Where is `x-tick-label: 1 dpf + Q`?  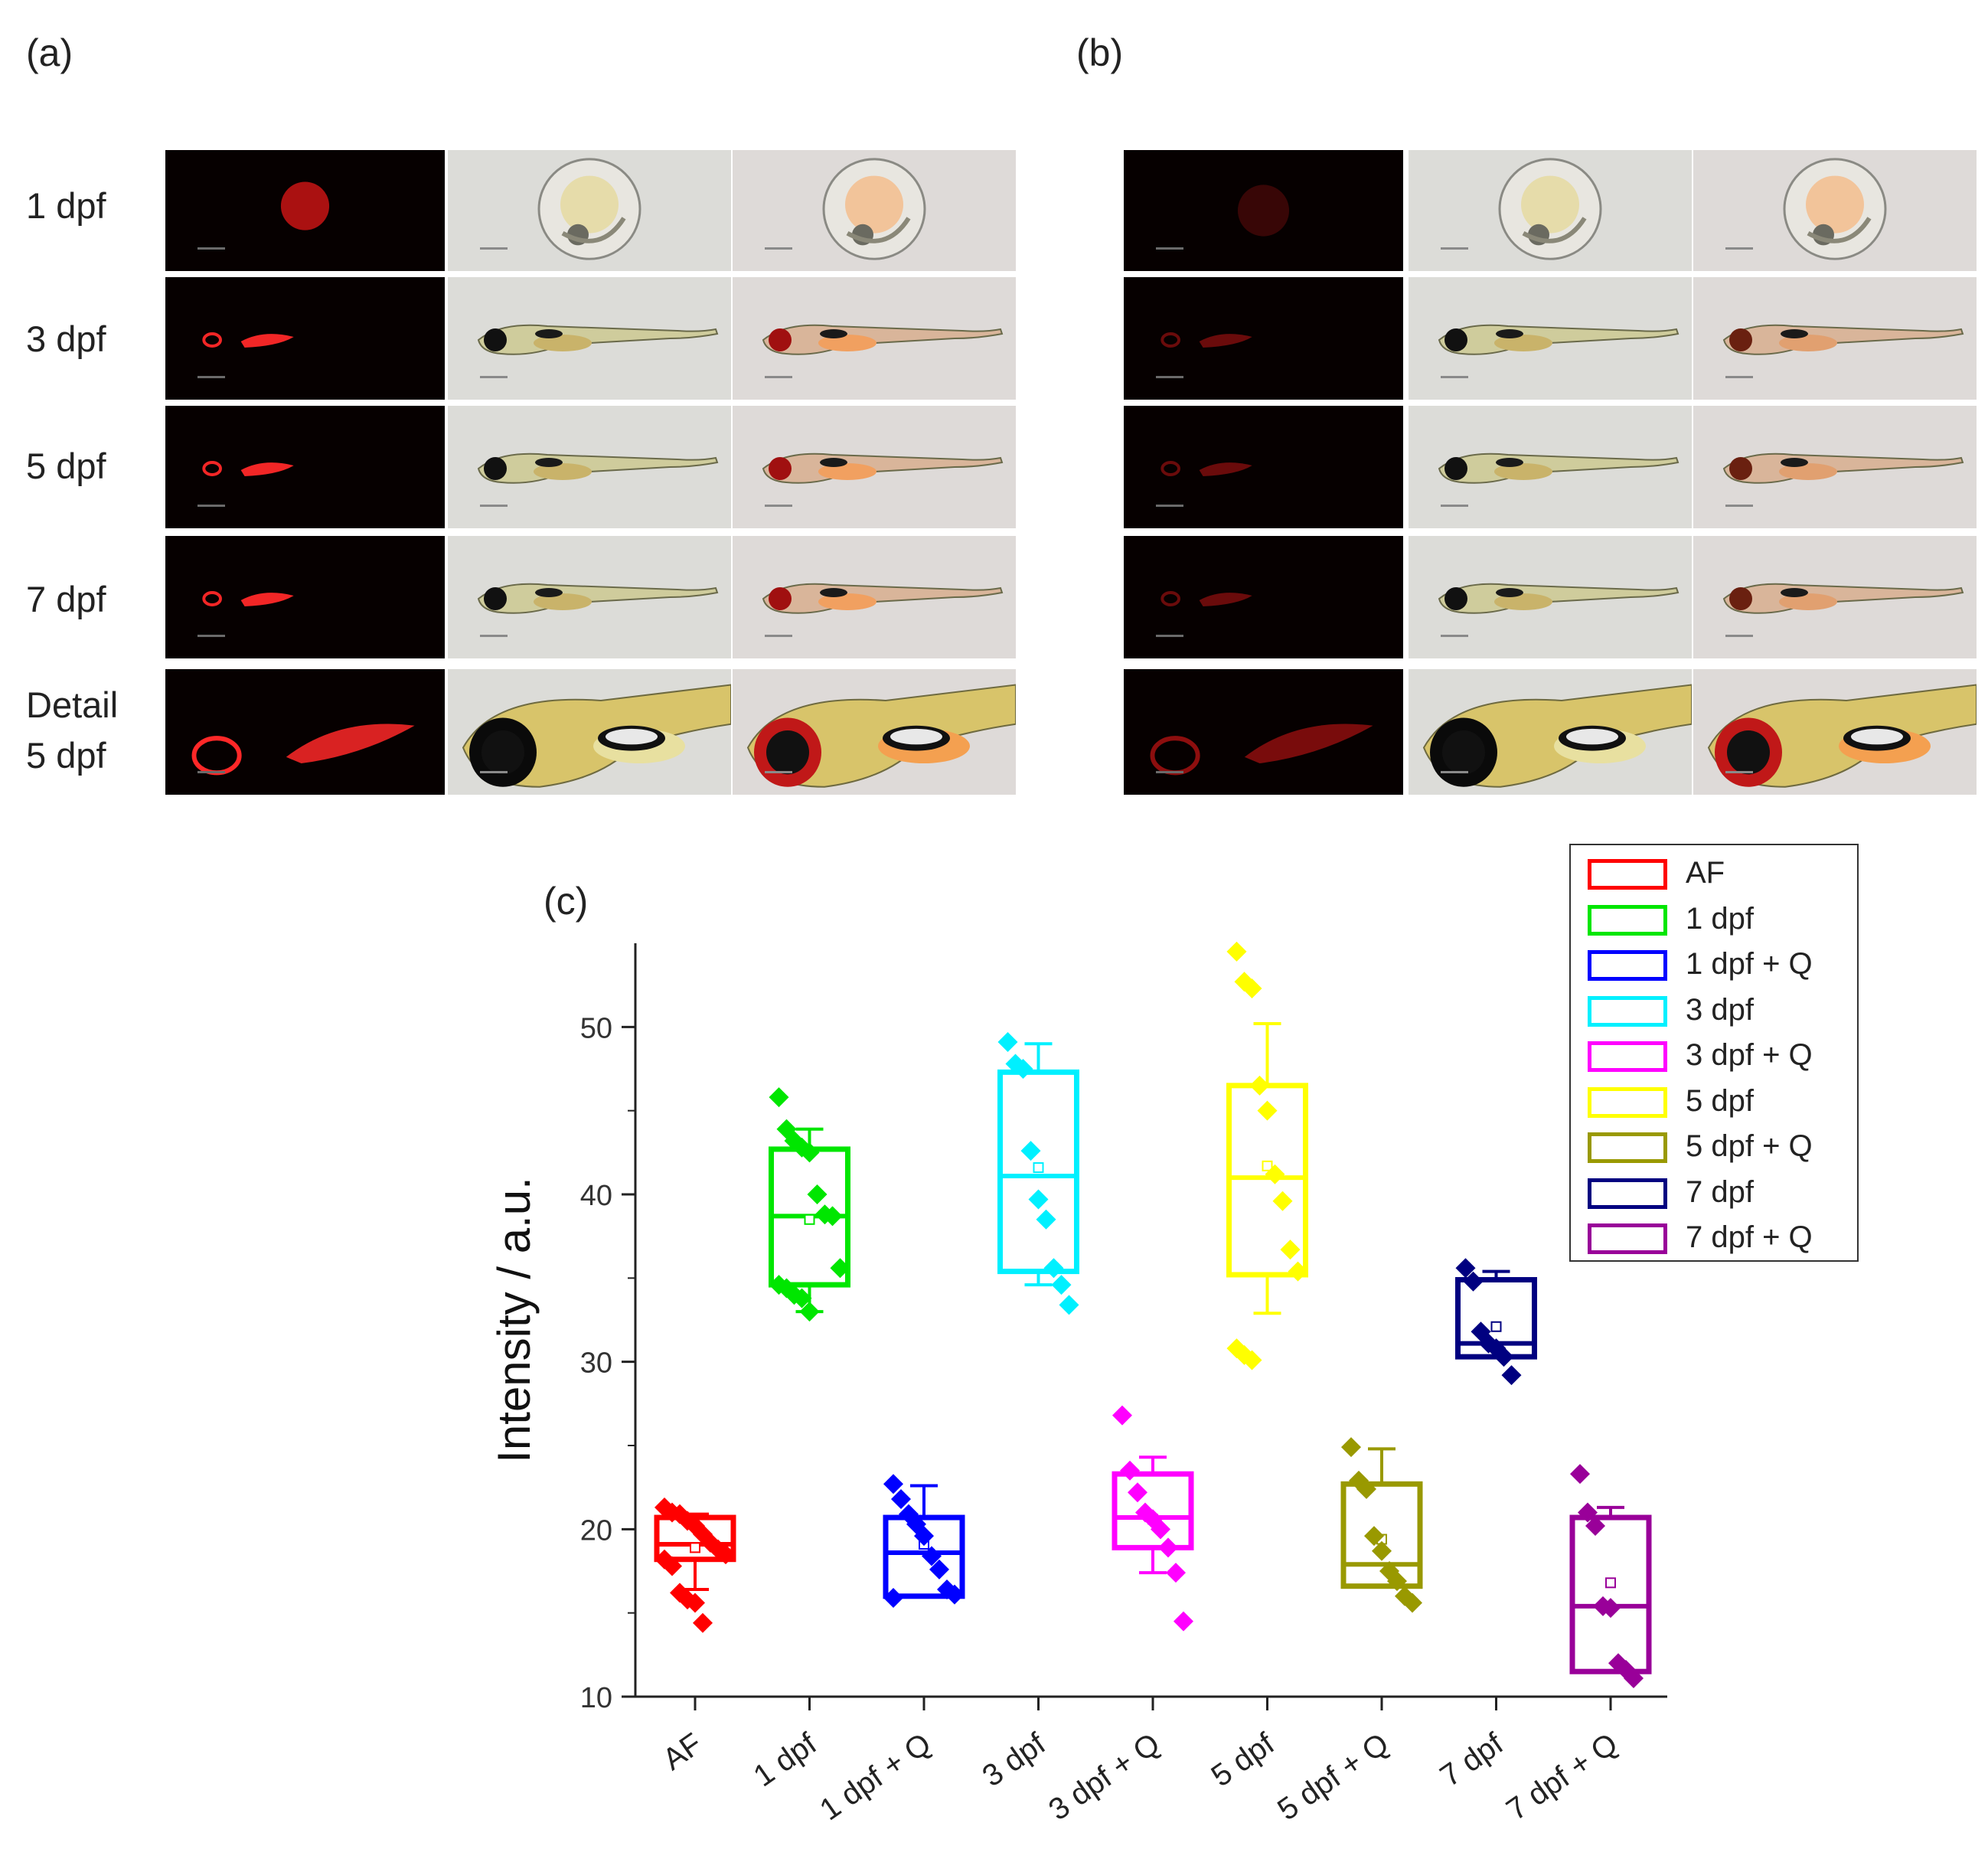
x-tick-label: 1 dpf + Q is located at coordinates (875, 1776).